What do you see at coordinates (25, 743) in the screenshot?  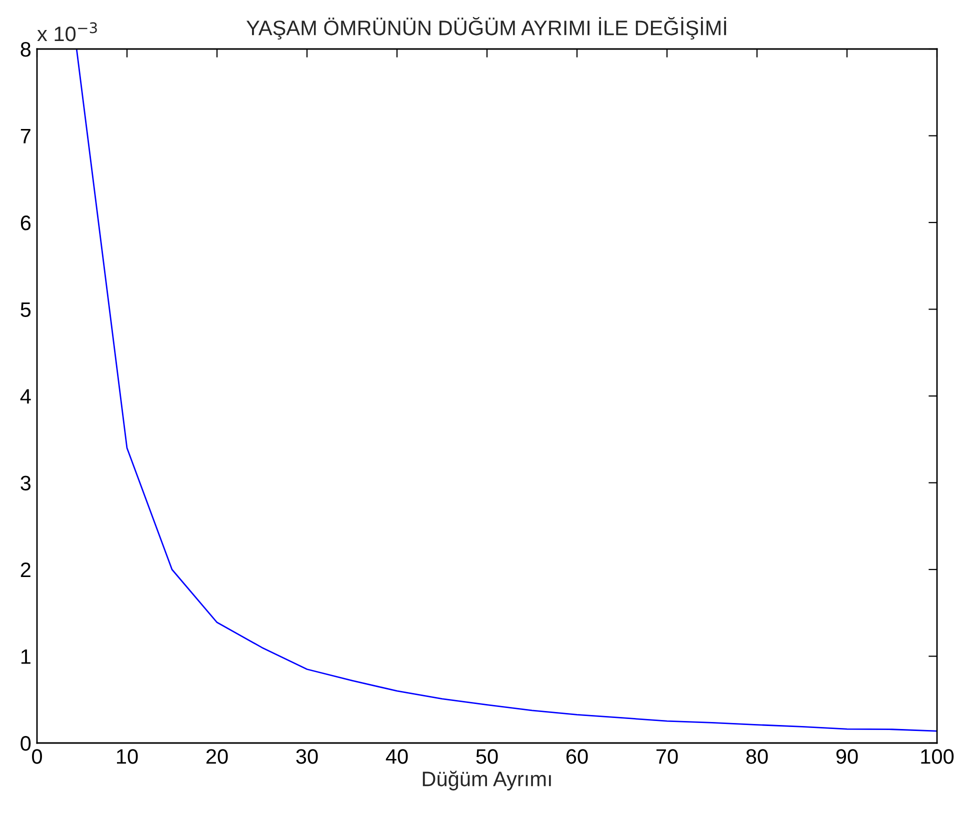 I see `y-tick-label: 0` at bounding box center [25, 743].